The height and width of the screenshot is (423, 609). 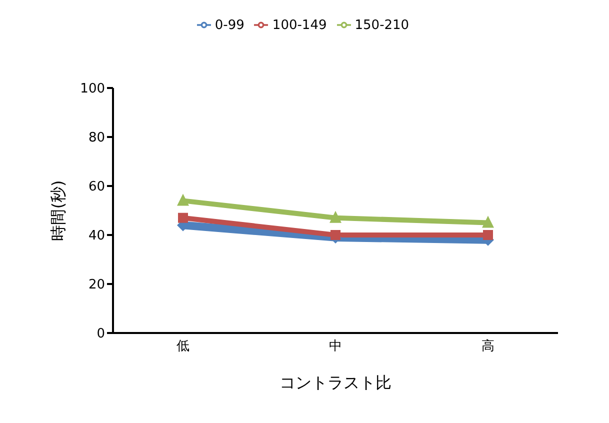 What do you see at coordinates (96, 236) in the screenshot?
I see `y-tick-label: 40` at bounding box center [96, 236].